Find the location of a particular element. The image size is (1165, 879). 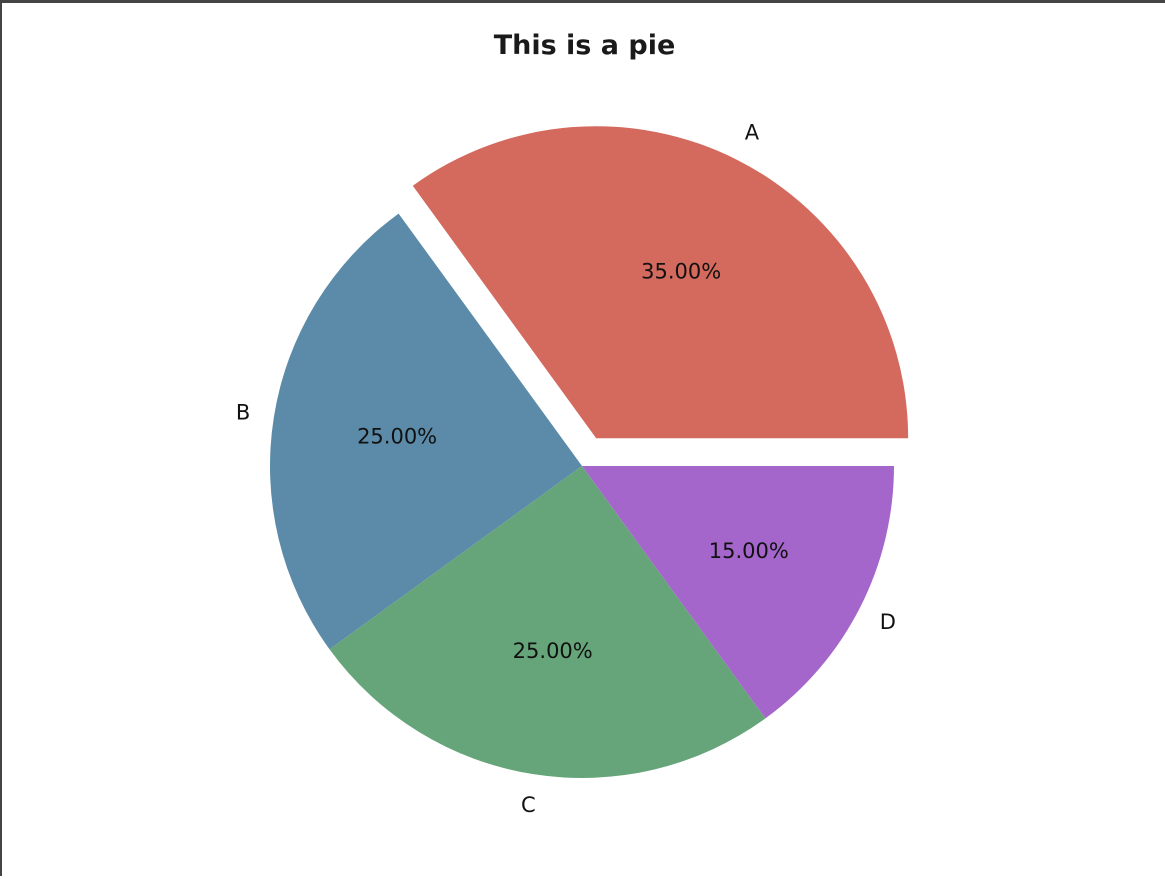

pie-slice-c is located at coordinates (547, 622).